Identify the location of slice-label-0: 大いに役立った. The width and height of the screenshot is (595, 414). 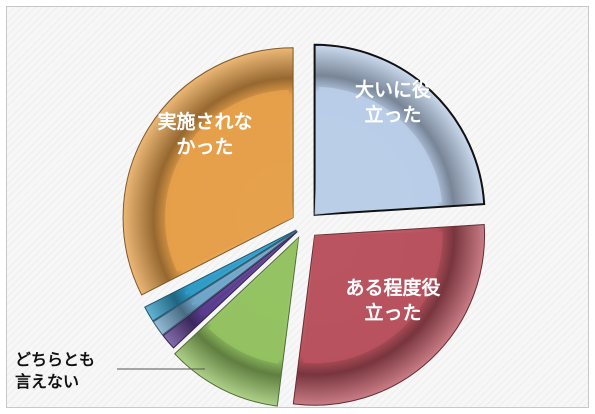
(393, 102).